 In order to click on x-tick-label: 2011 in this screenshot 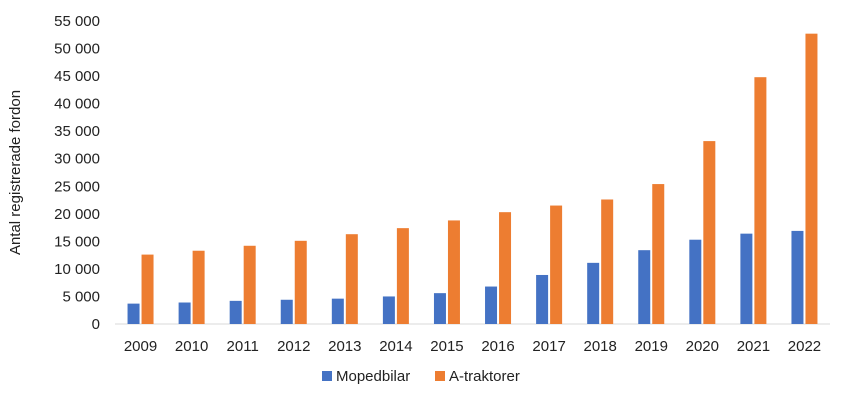, I will do `click(243, 346)`.